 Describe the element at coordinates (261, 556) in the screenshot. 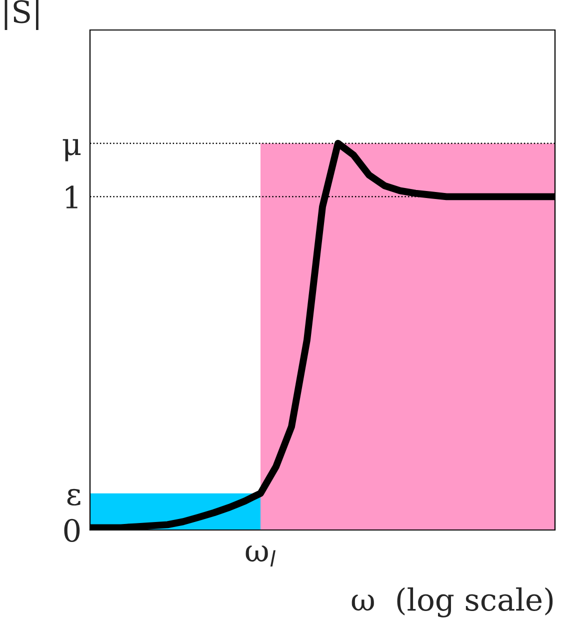

I see `x-tick-label: ω$_{l}$` at that location.